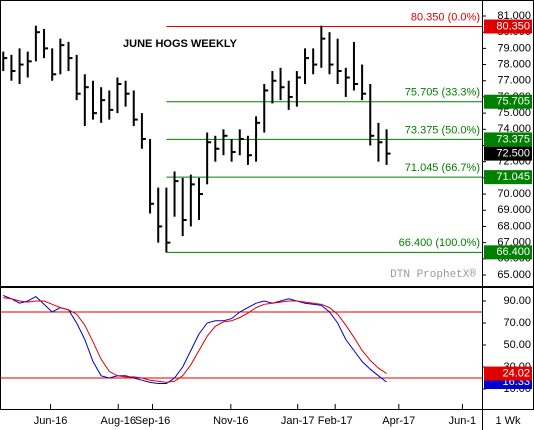 This screenshot has height=430, width=534. I want to click on price-tag-label: 73.375, so click(513, 139).